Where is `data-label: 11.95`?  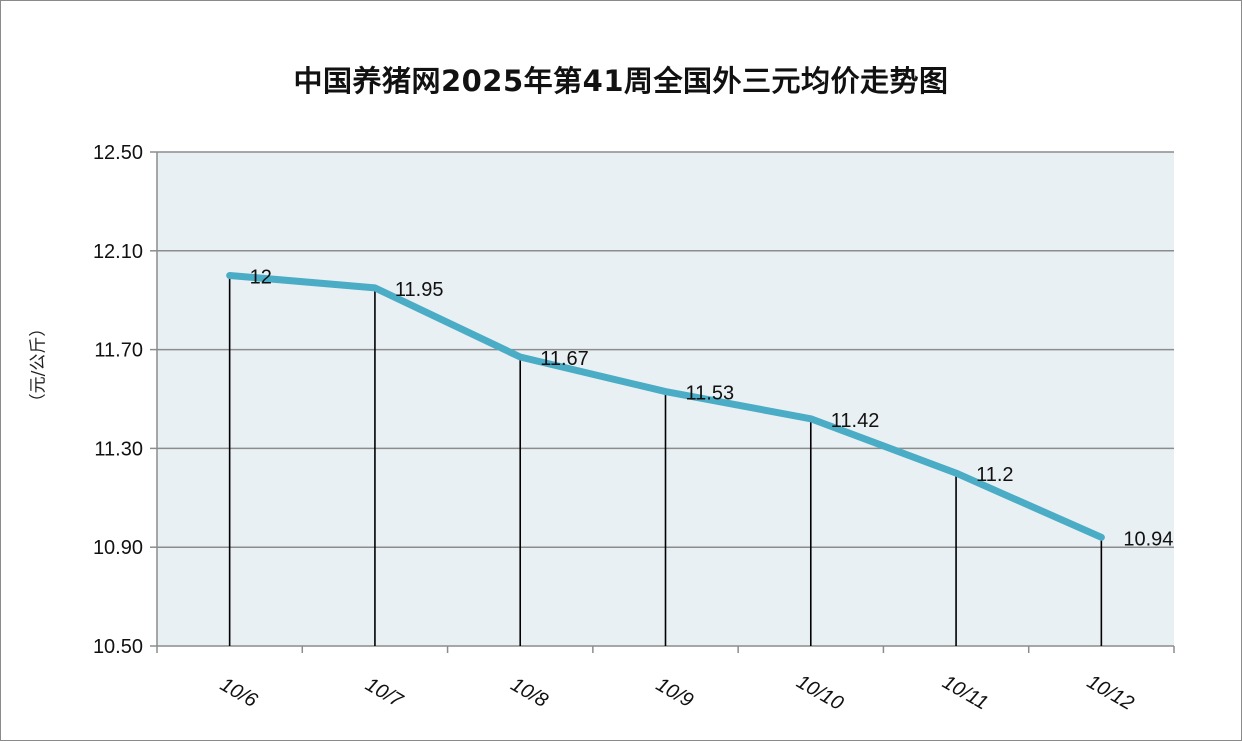 data-label: 11.95 is located at coordinates (419, 290).